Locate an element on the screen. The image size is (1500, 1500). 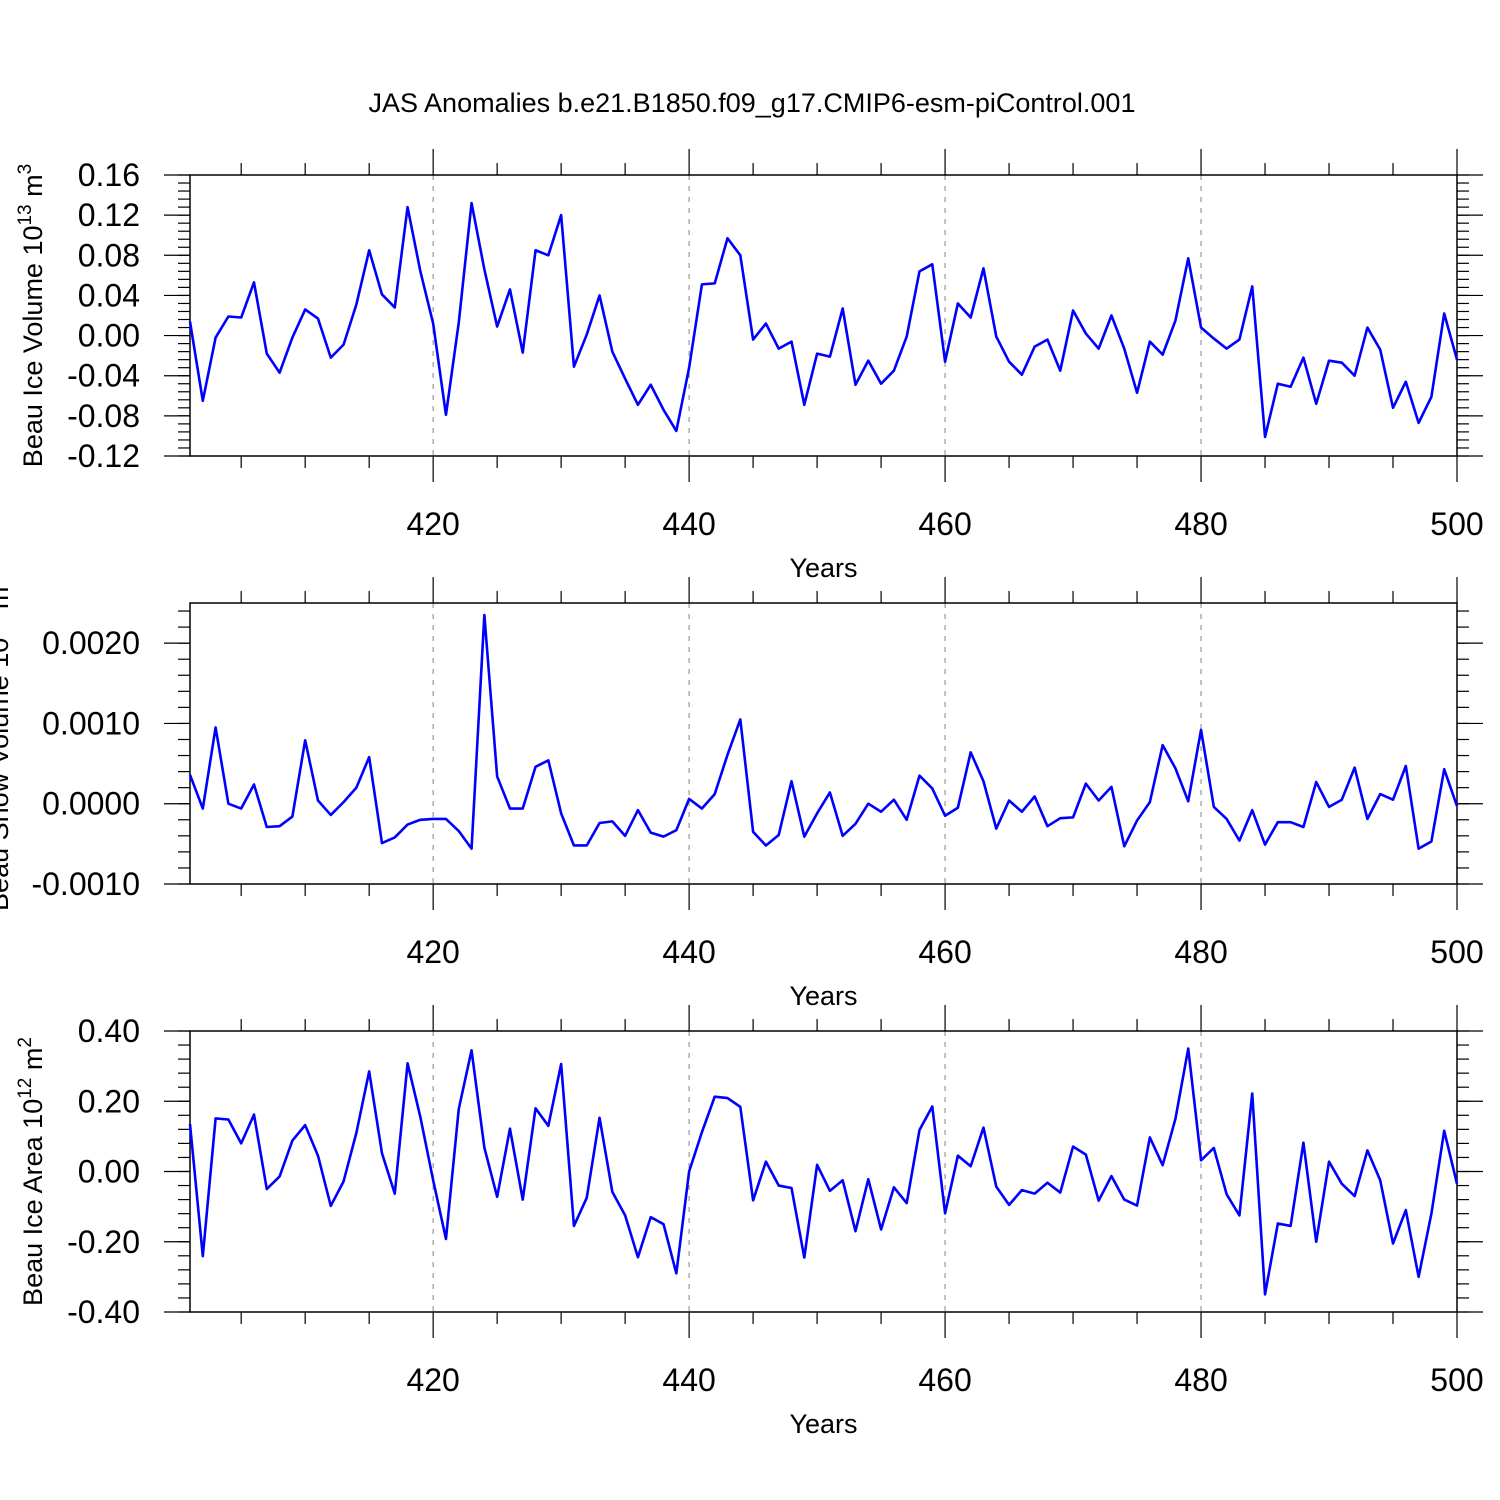
y-tick-label: -0.20 is located at coordinates (103, 1242).